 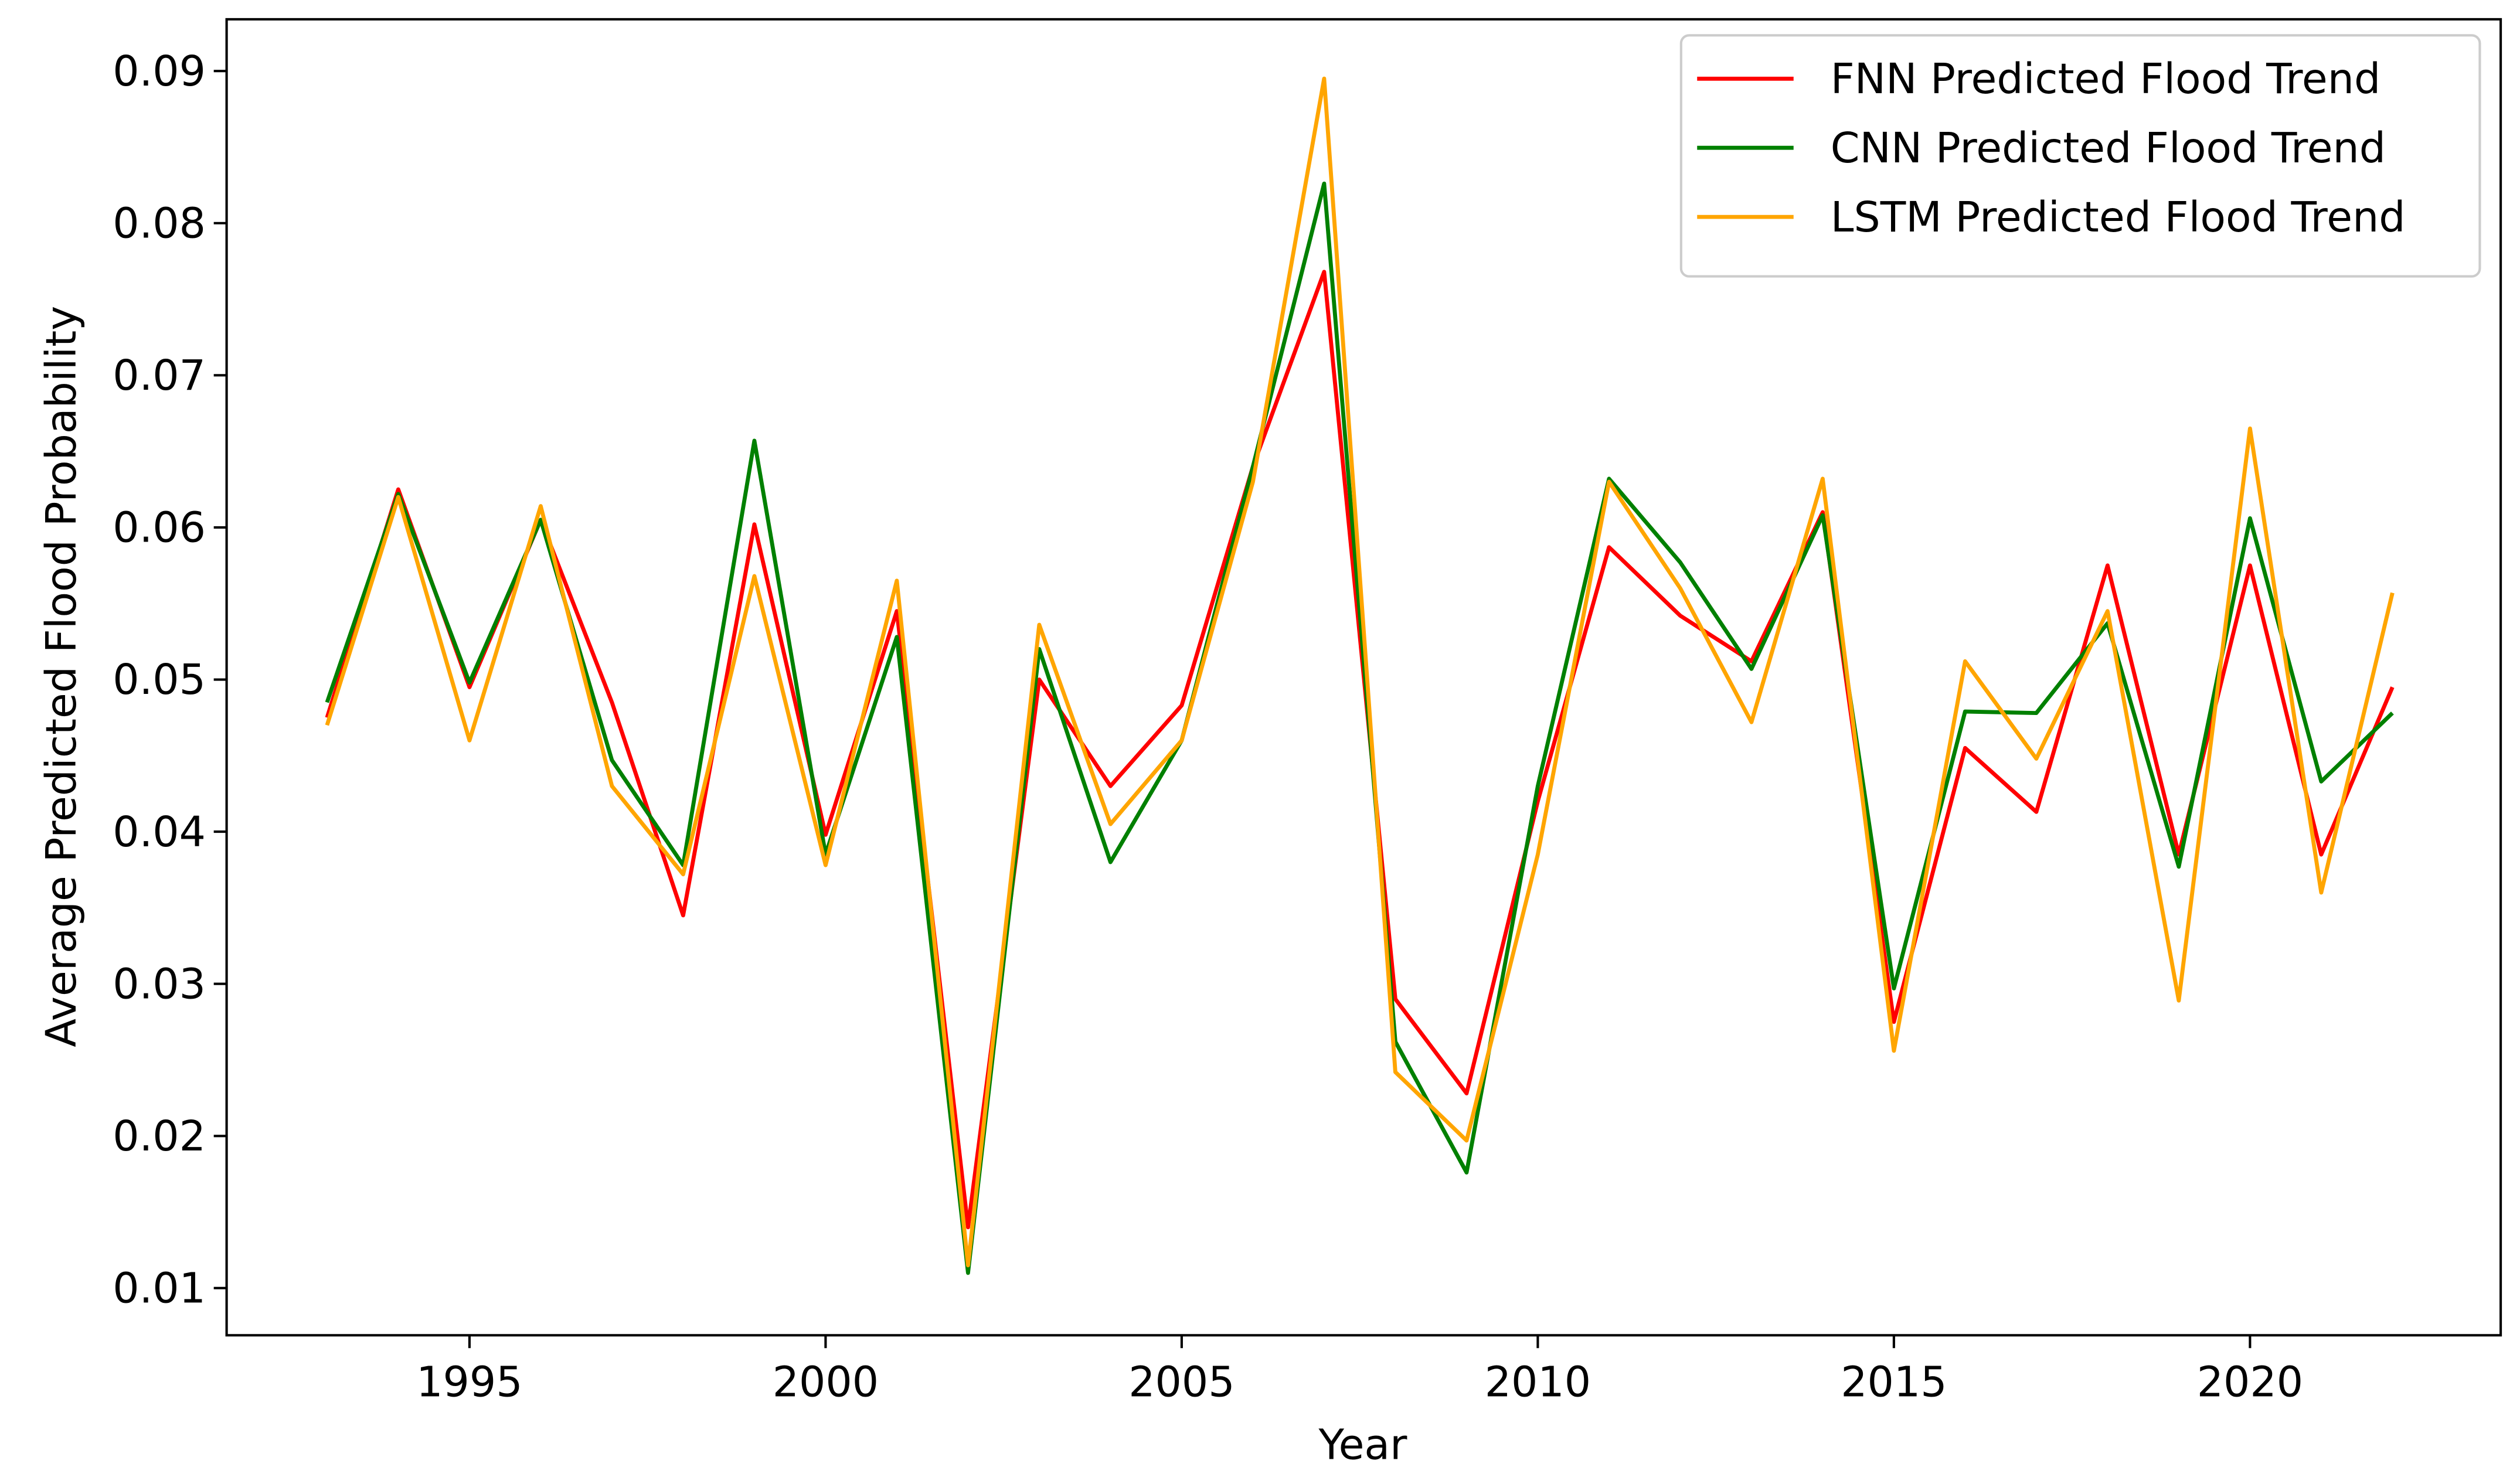 I want to click on legend-label: CNN Predicted Flood Trend, so click(x=2108, y=148).